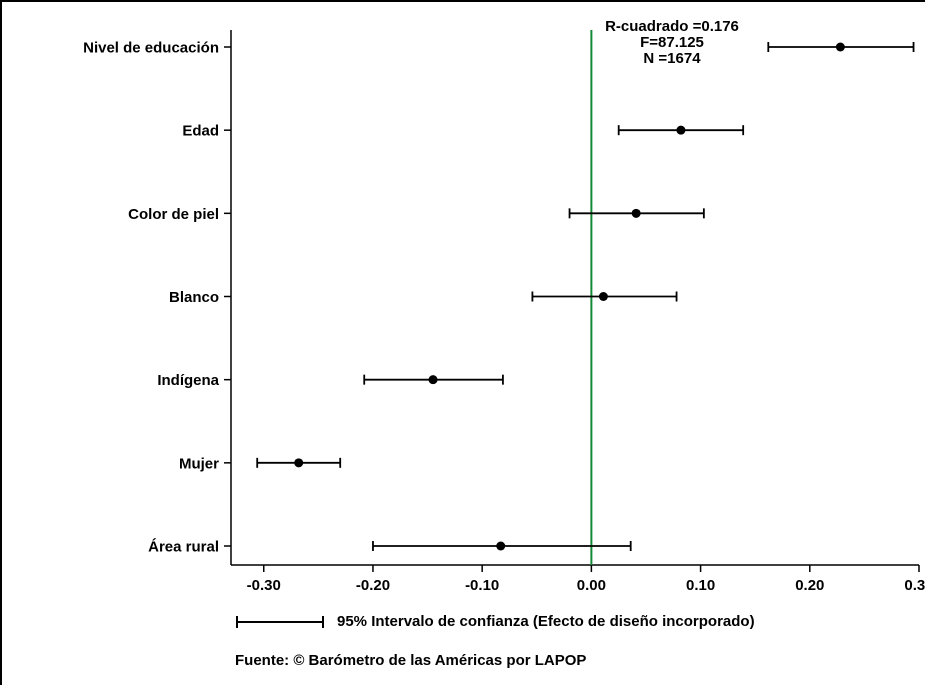  Describe the element at coordinates (200, 131) in the screenshot. I see `y-tick-label: Edad` at that location.